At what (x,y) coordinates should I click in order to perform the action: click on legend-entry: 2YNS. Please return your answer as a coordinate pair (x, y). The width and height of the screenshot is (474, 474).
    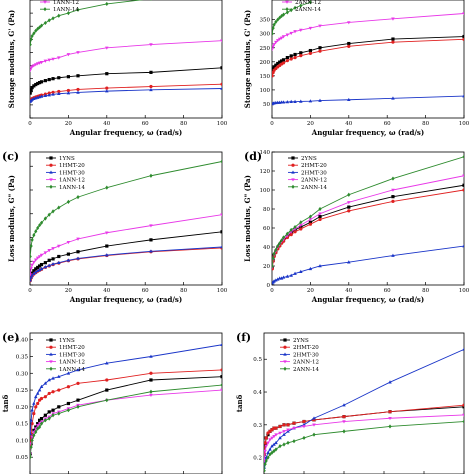
    Looking at the image, I should click on (309, 159).